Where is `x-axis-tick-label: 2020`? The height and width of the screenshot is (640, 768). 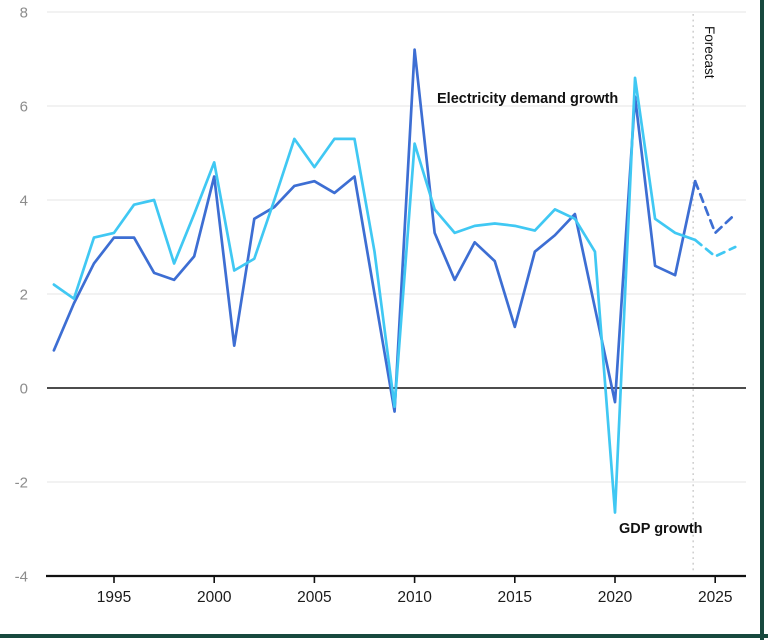
x-axis-tick-label: 2020 is located at coordinates (615, 597).